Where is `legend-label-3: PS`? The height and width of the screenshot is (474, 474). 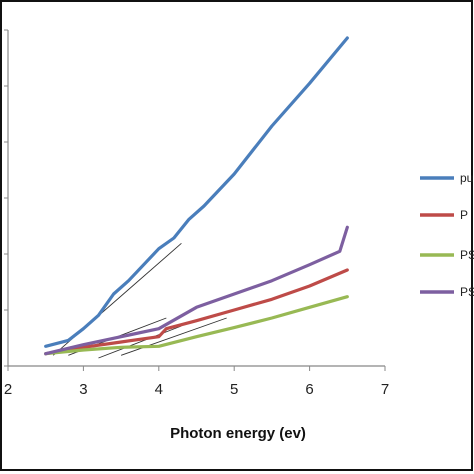
legend-label-3: PS is located at coordinates (467, 292).